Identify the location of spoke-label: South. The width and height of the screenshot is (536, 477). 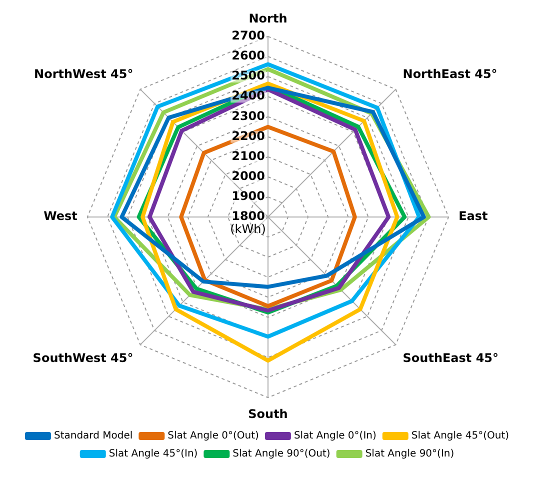
(268, 413).